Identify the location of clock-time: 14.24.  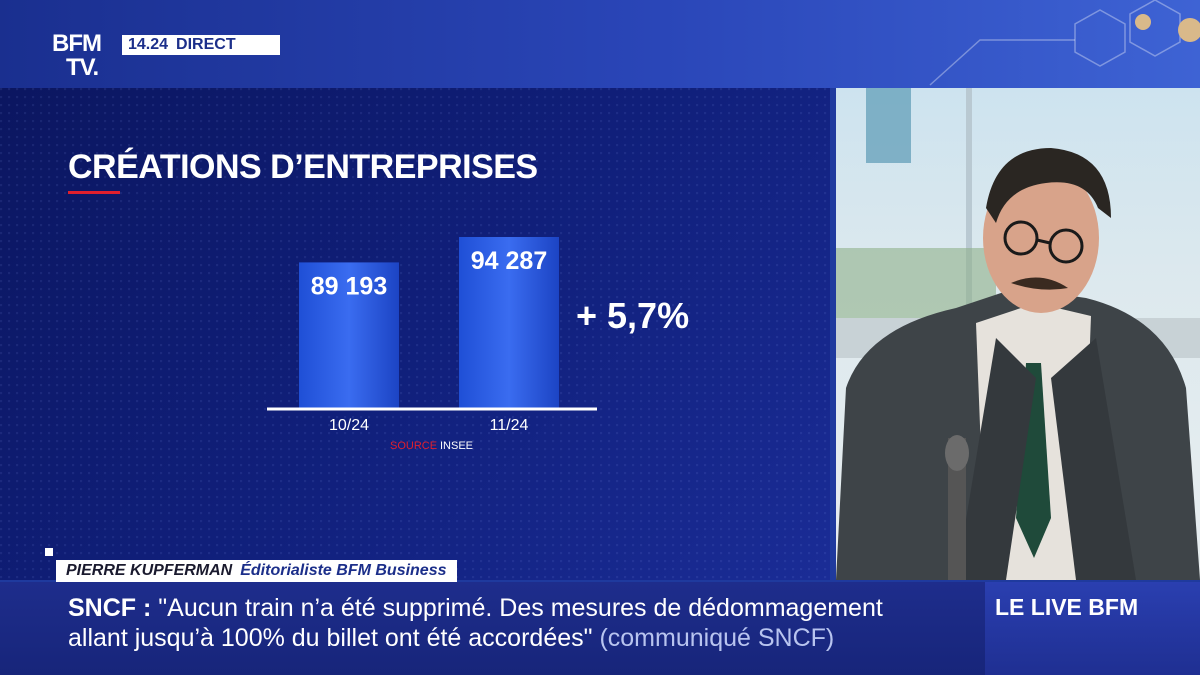
(148, 44).